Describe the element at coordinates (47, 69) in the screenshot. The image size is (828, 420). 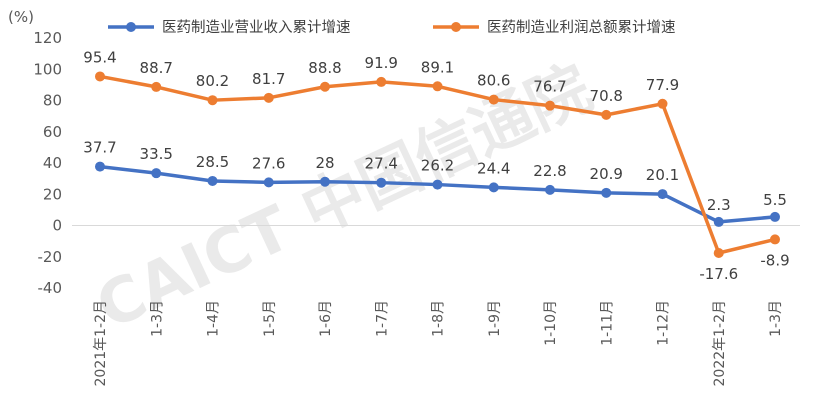
I see `y-tick-label: 100` at that location.